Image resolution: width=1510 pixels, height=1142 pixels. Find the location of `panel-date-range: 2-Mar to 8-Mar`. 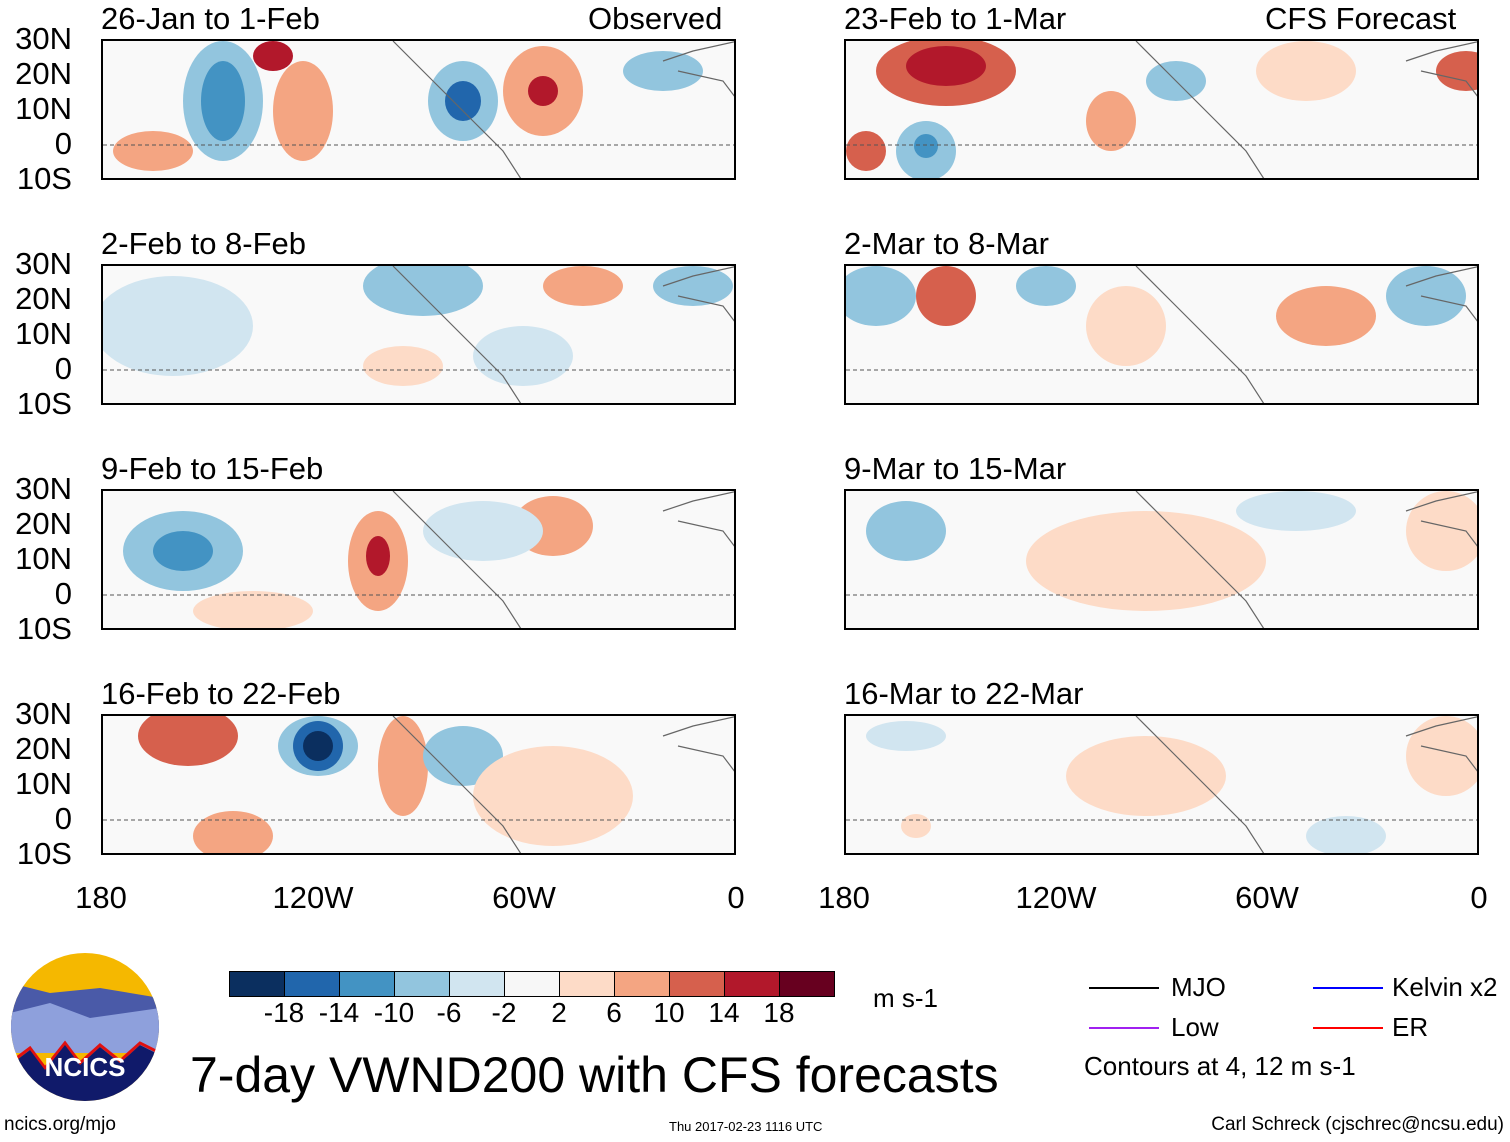

panel-date-range: 2-Mar to 8-Mar is located at coordinates (946, 243).